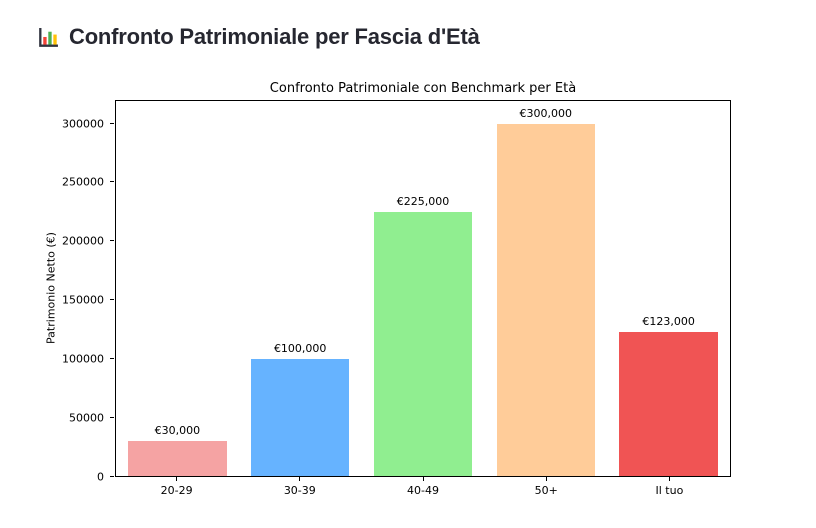  What do you see at coordinates (668, 403) in the screenshot?
I see `bar-Il tuo` at bounding box center [668, 403].